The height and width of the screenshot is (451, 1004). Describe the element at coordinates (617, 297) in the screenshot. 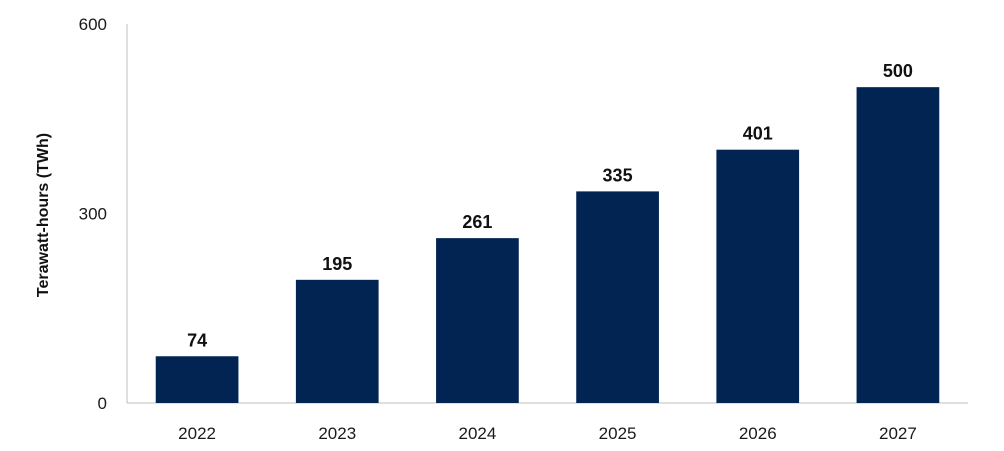

I see `bar-2025` at that location.